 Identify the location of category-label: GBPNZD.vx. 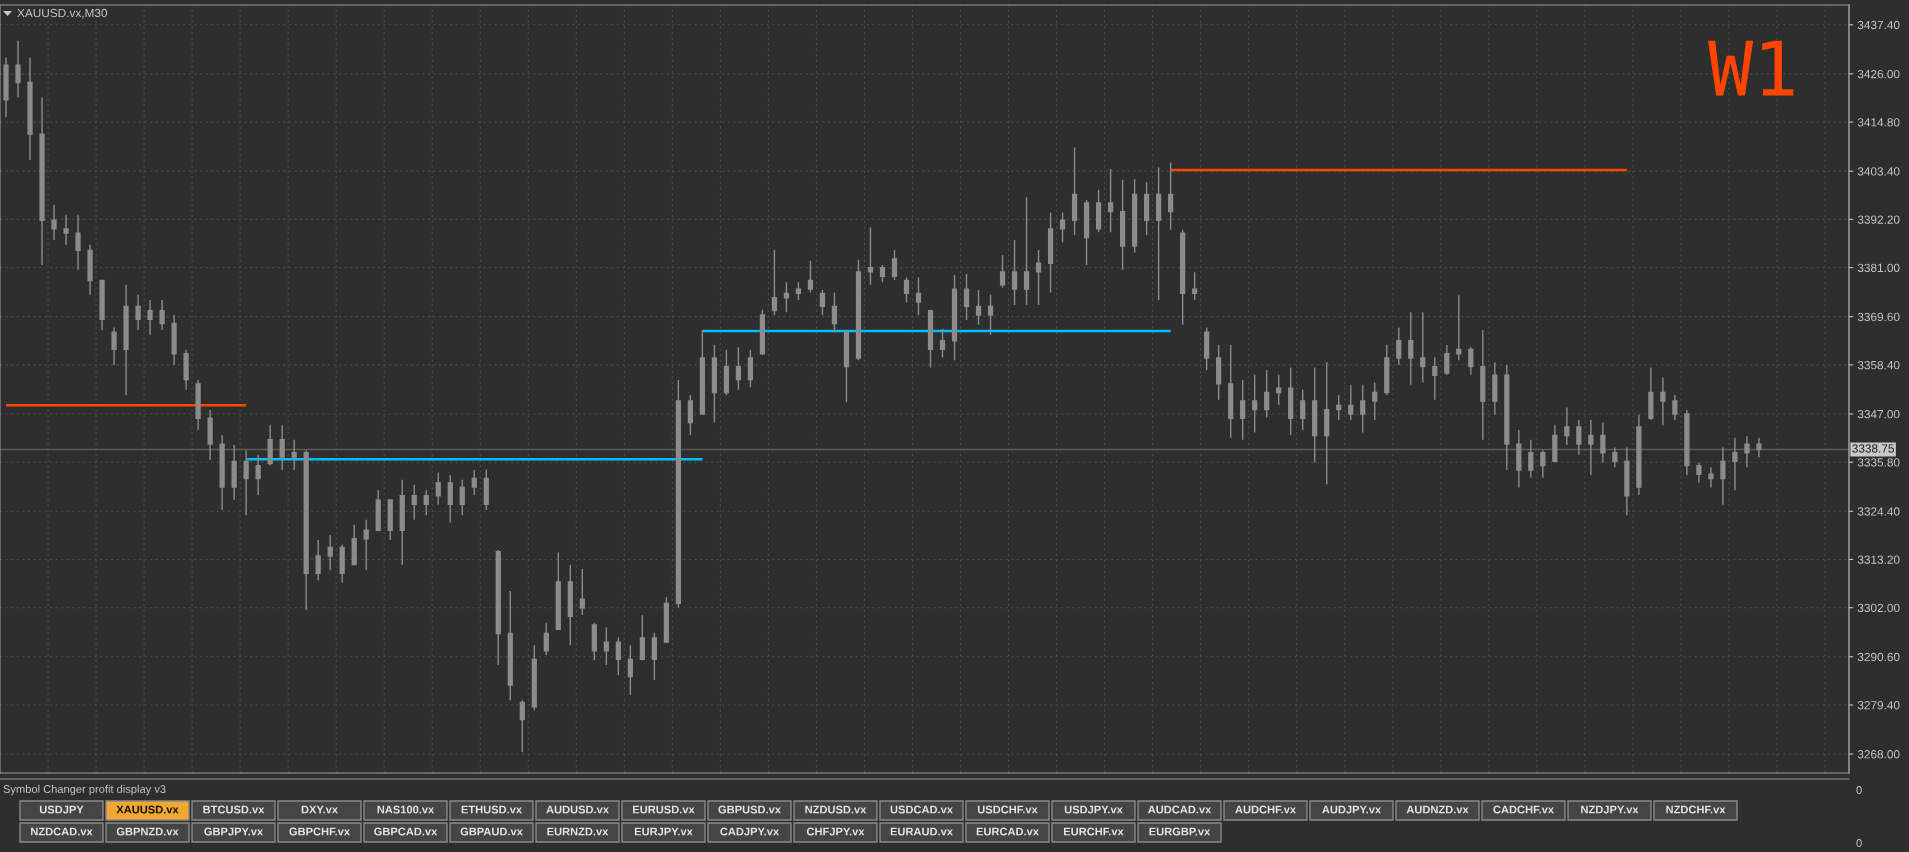
(147, 831).